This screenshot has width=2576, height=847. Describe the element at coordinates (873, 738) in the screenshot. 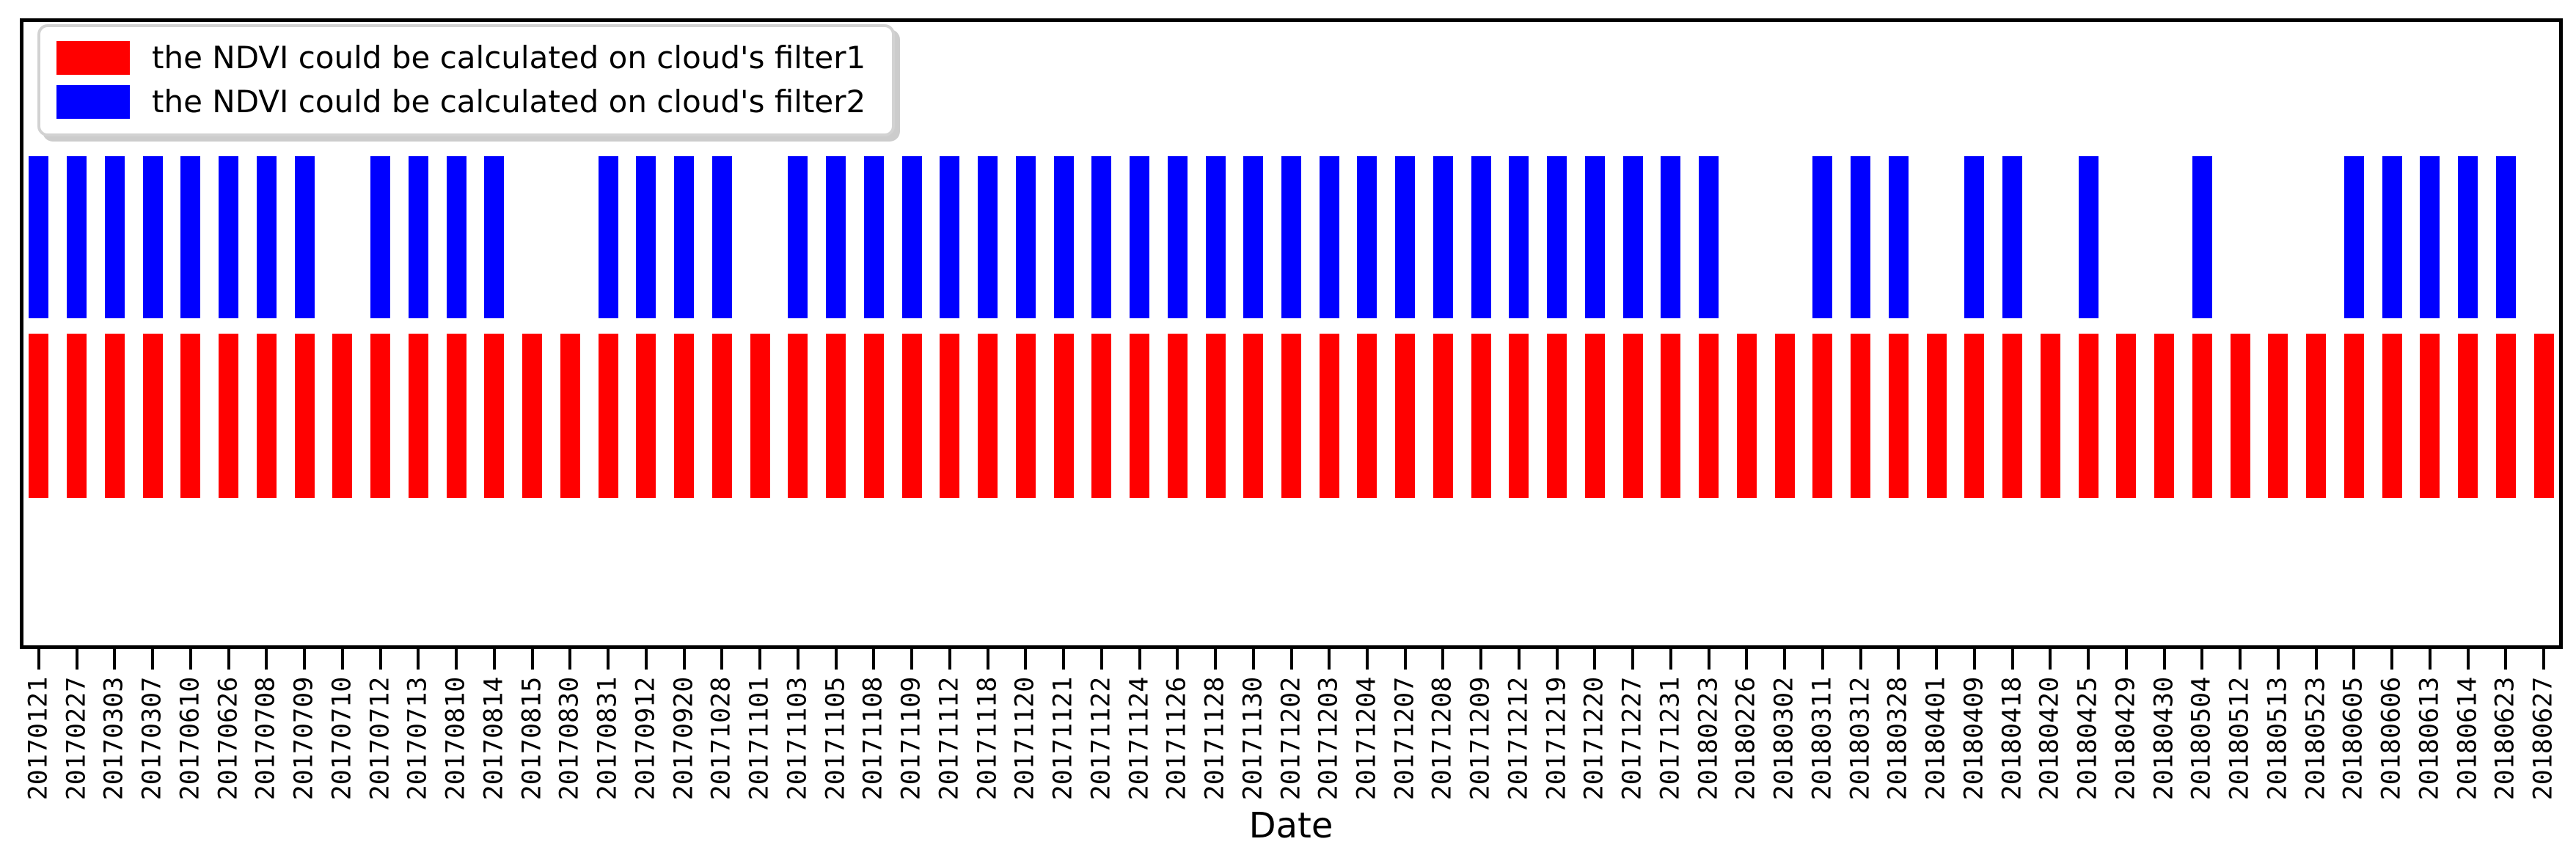

I see `x-tick-label: 20171108` at that location.